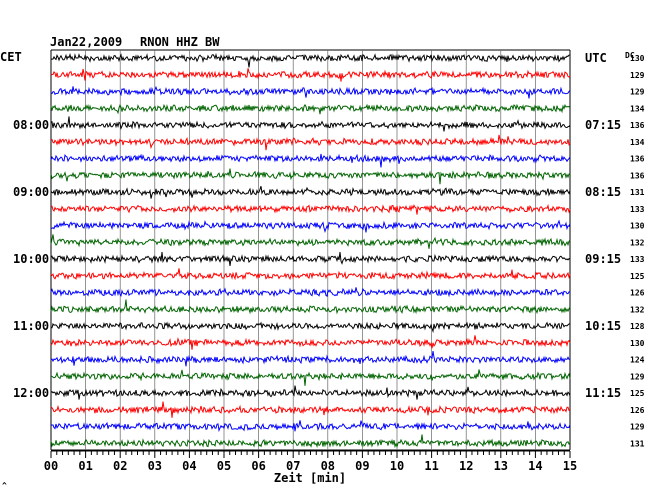 Image resolution: width=650 pixels, height=494 pixels. What do you see at coordinates (603, 393) in the screenshot?
I see `right-hour-label: 11:15` at bounding box center [603, 393].